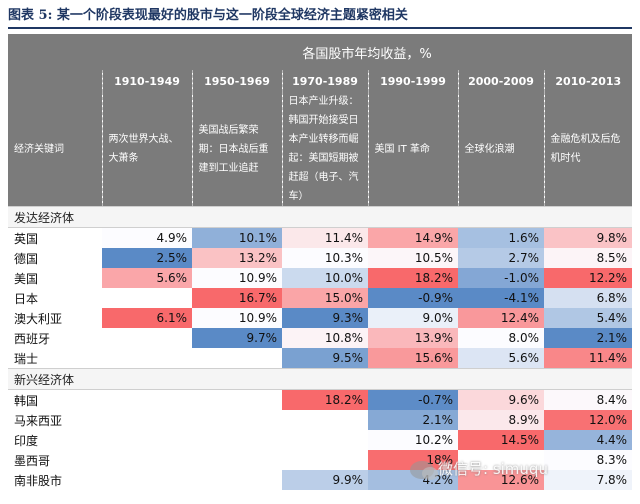  Describe the element at coordinates (32, 338) in the screenshot. I see `country-name: 西班牙` at that location.